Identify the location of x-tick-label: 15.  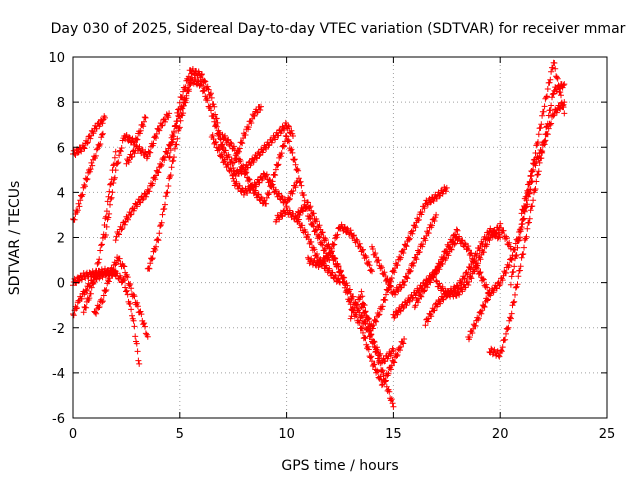
(393, 434).